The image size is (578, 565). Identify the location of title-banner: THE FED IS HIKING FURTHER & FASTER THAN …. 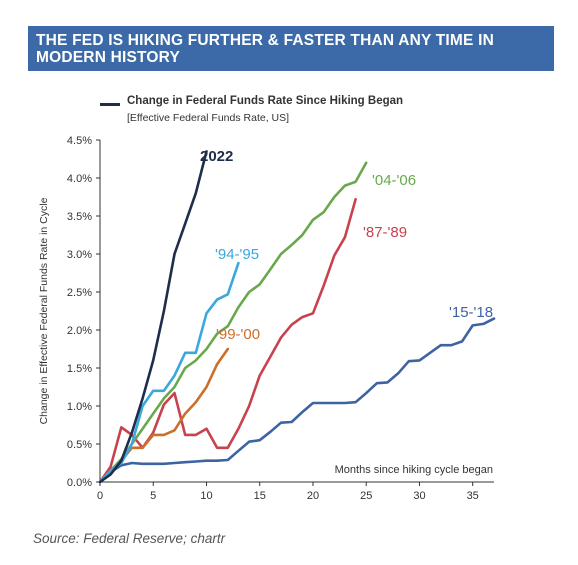
(291, 48).